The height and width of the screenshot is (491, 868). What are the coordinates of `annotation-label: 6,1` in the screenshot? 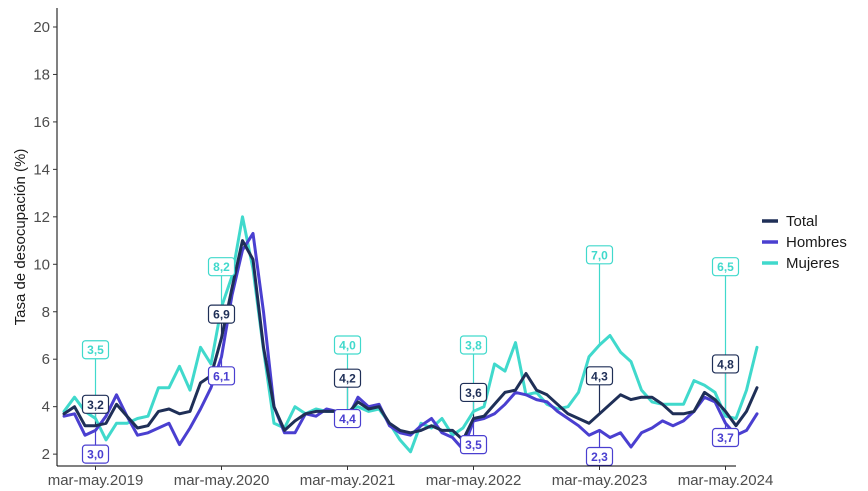 It's located at (221, 376).